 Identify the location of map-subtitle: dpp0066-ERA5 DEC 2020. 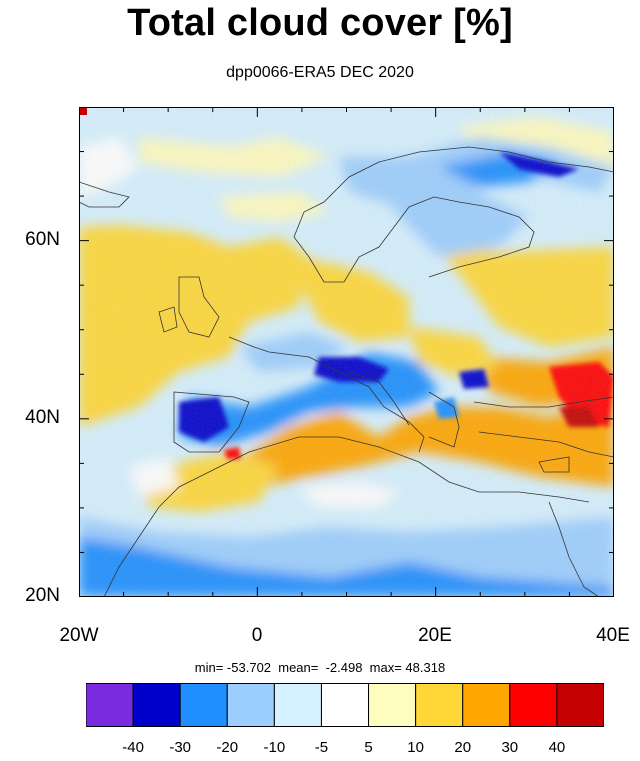
(320, 72).